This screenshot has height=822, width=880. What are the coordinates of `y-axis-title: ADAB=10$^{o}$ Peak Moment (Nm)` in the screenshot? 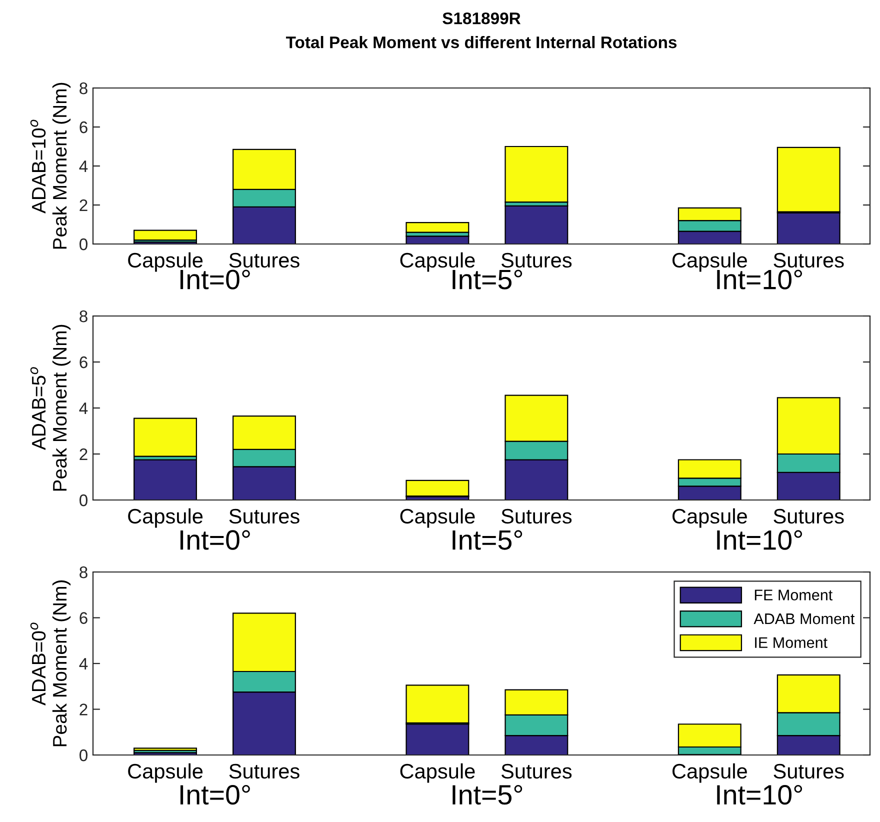 It's located at (50, 165).